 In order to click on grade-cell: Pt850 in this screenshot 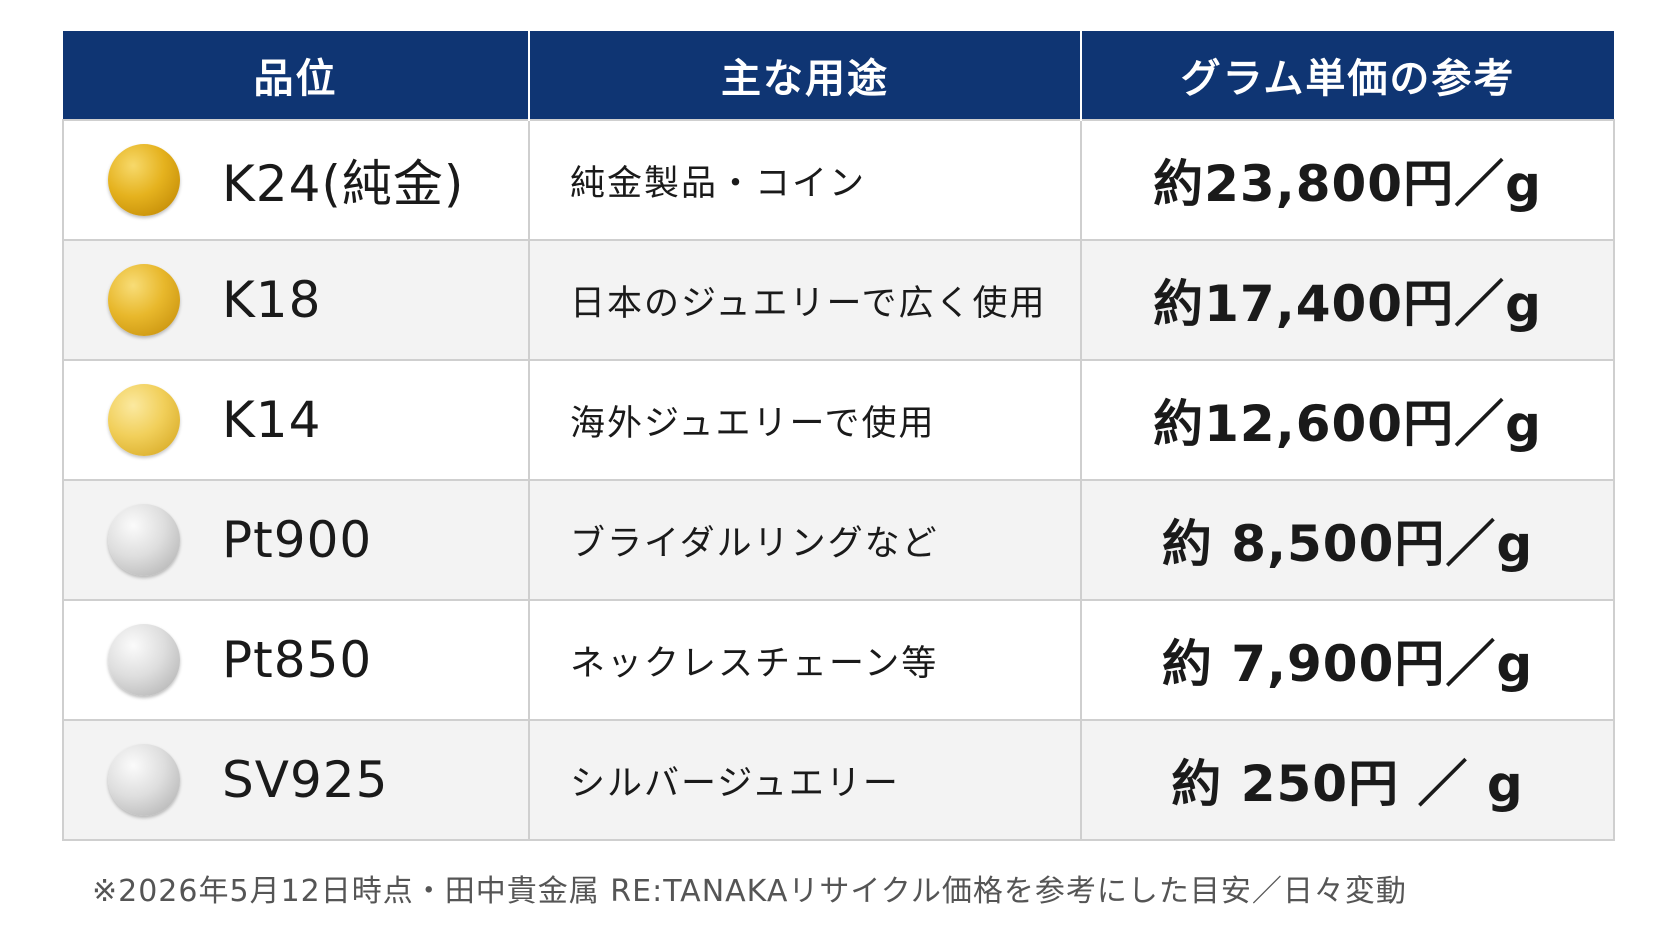, I will do `click(296, 660)`.